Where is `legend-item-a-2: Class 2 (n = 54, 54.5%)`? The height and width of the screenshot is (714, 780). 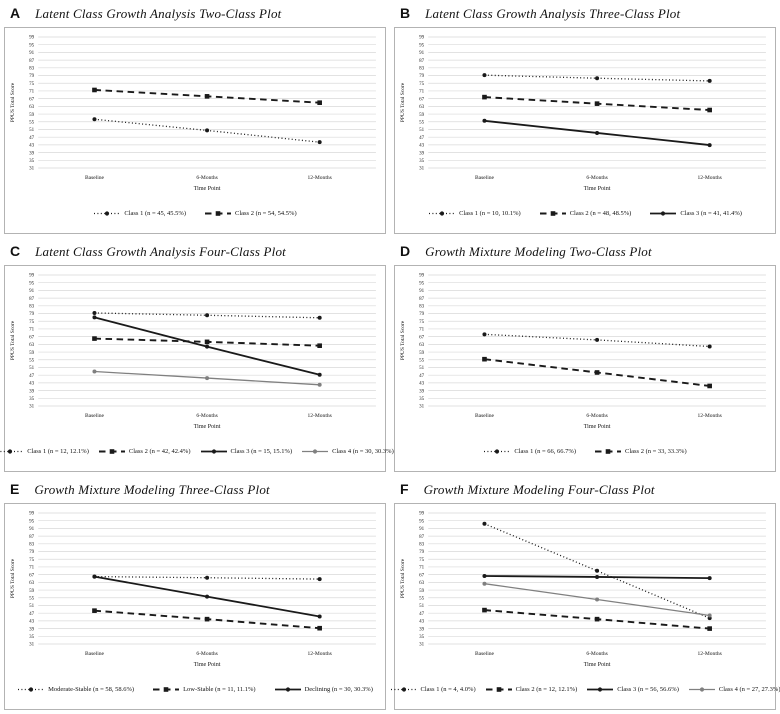
legend-item-a-2: Class 2 (n = 54, 54.5%) is located at coordinates (250, 213).